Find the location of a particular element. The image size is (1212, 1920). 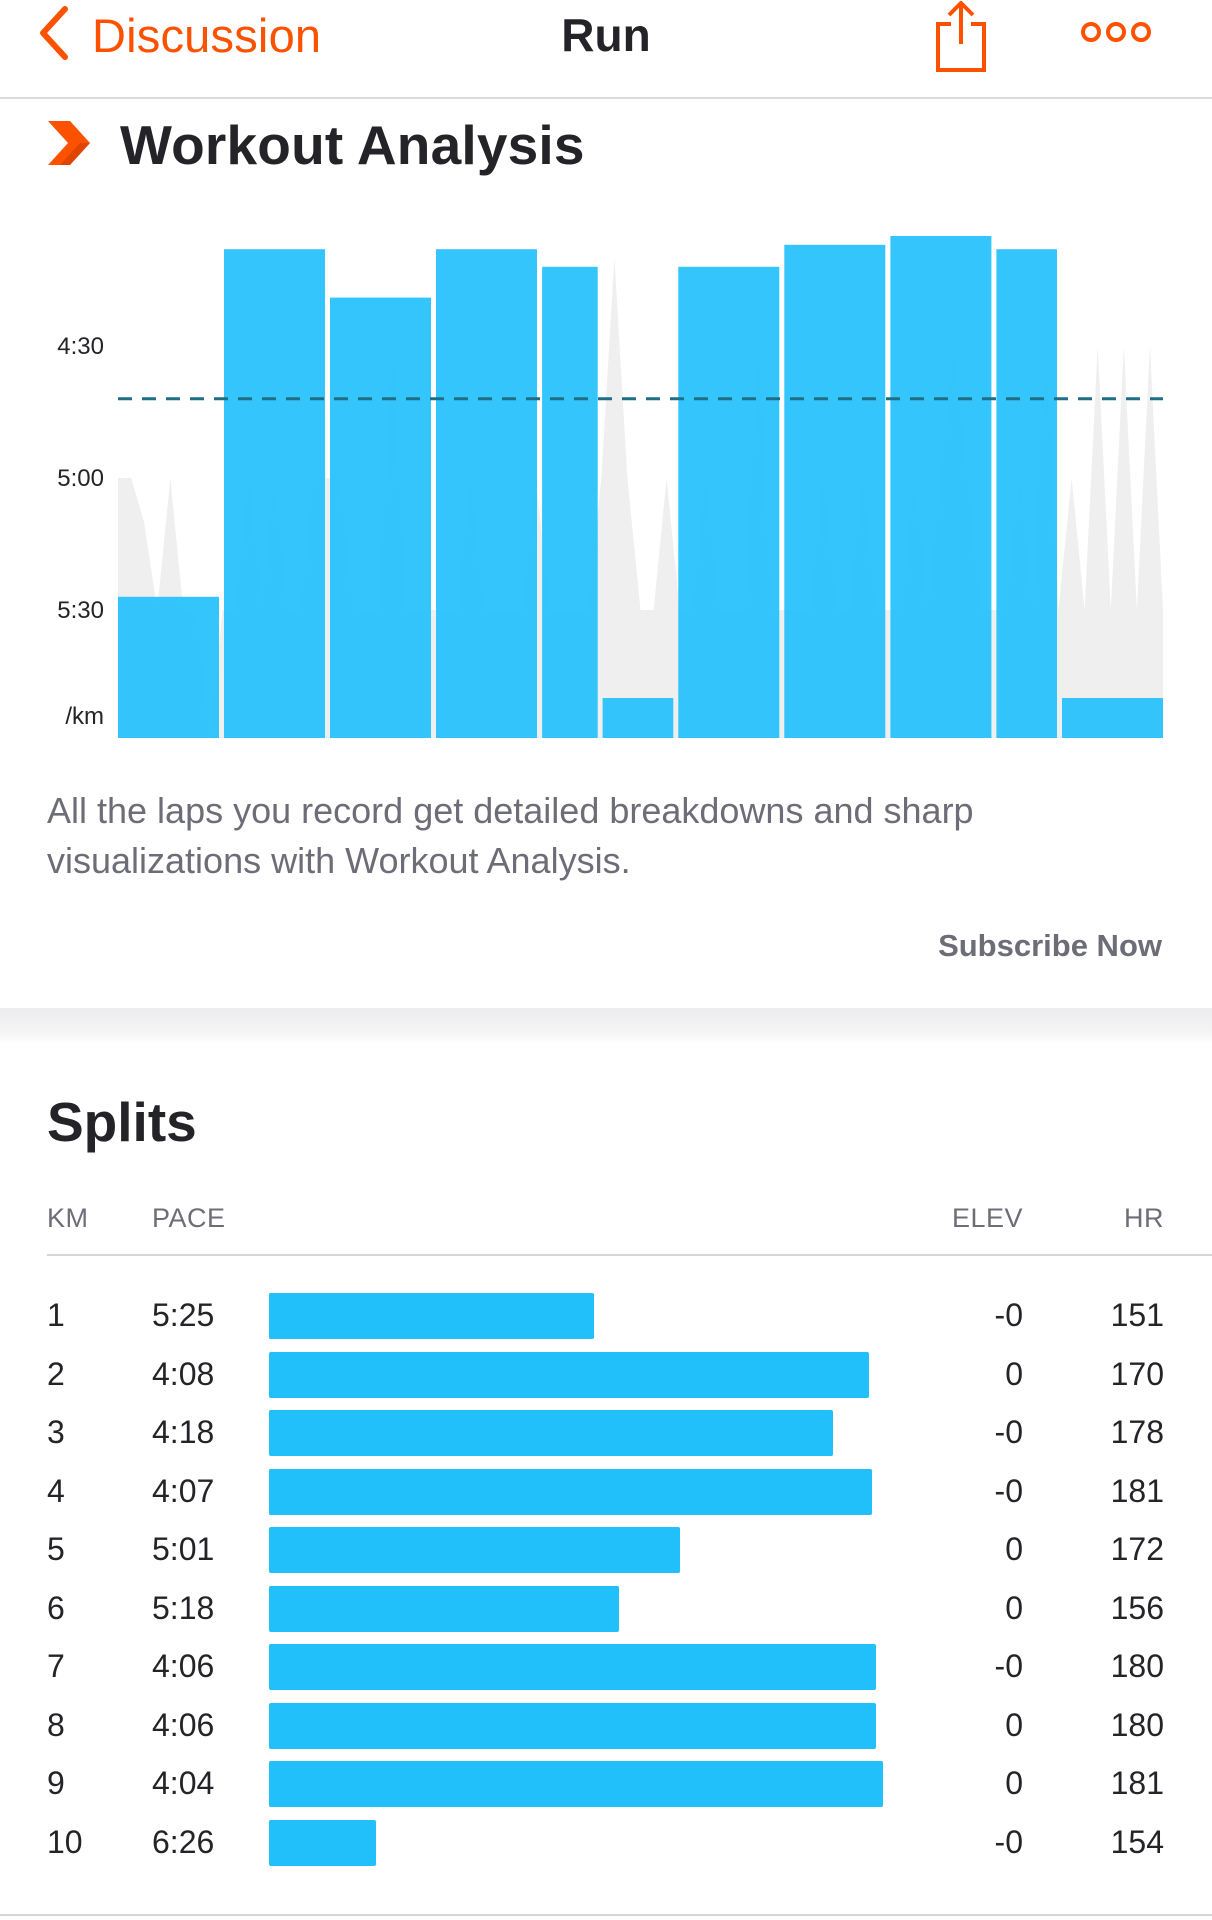

split-hr: 172 is located at coordinates (1137, 1549).